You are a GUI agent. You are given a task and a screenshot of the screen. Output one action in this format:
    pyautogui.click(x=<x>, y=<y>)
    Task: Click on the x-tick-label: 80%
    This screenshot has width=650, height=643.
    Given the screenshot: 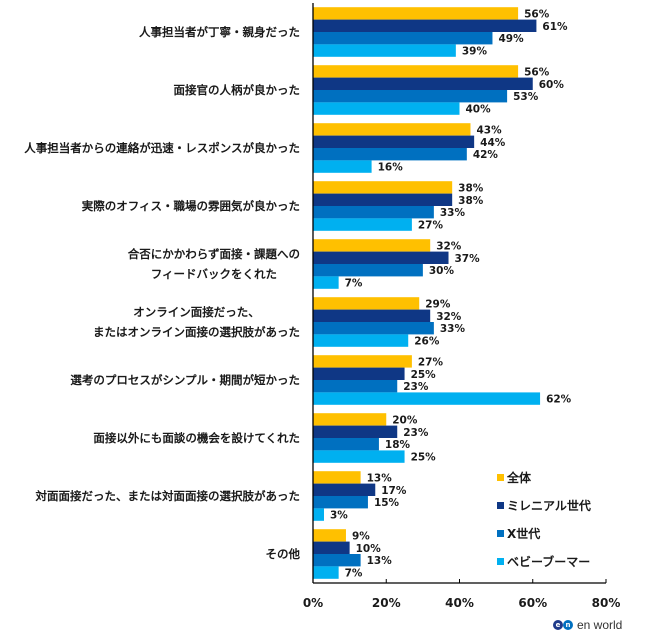 What is the action you would take?
    pyautogui.click(x=606, y=603)
    